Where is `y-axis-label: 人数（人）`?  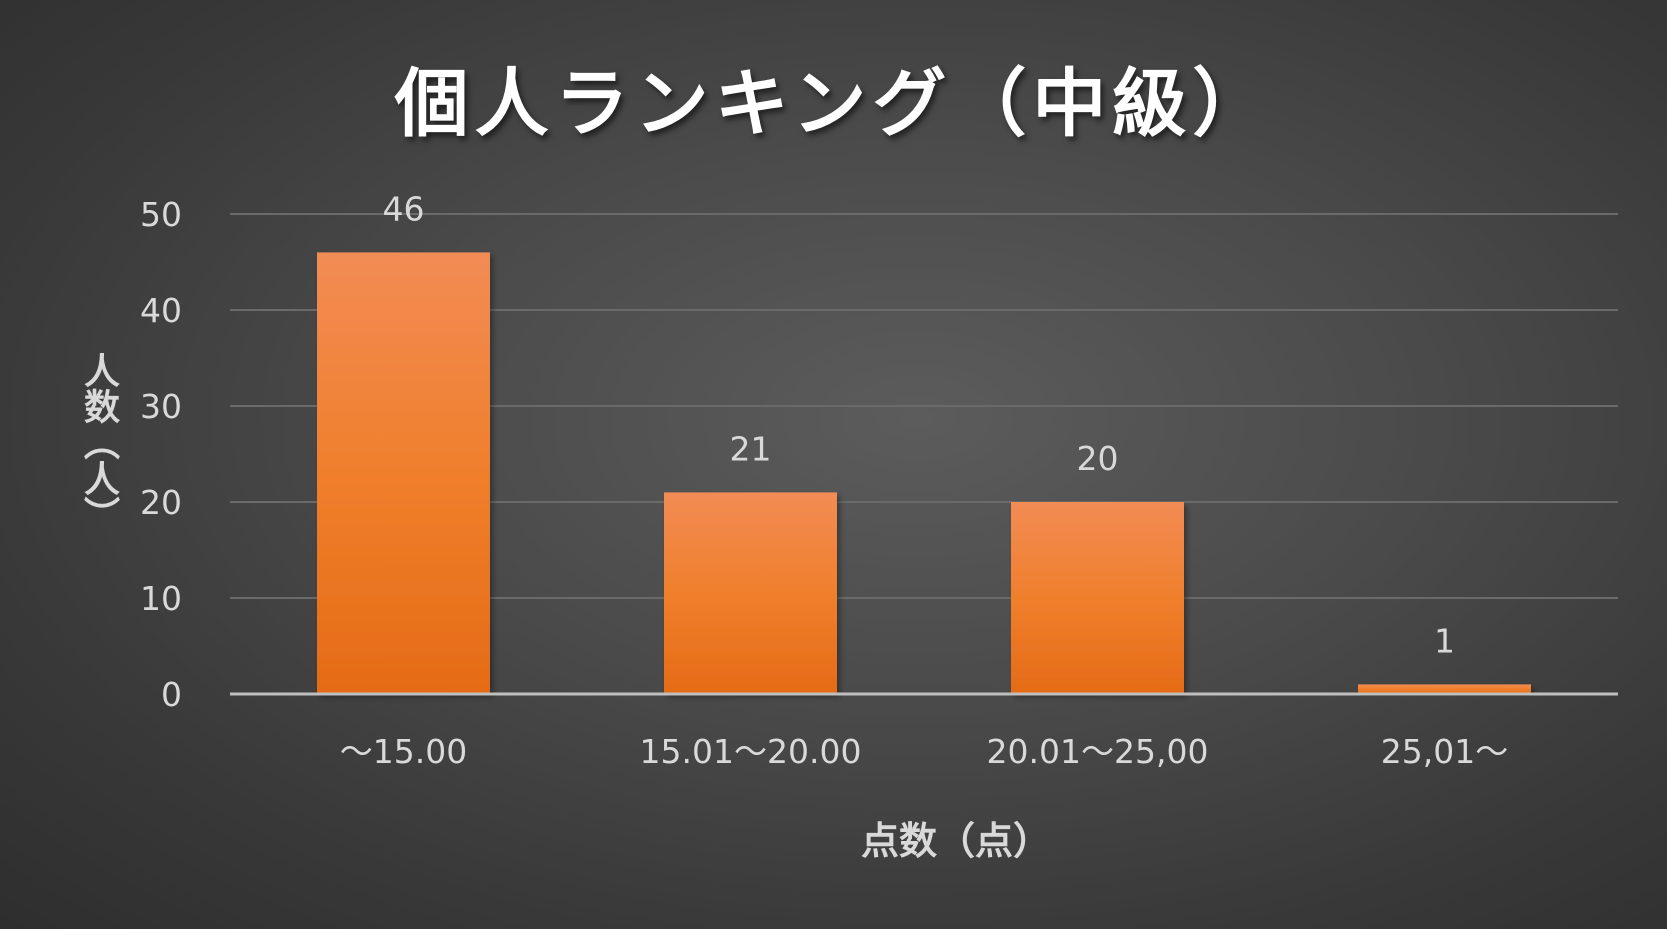 y-axis-label: 人数（人） is located at coordinates (98, 442).